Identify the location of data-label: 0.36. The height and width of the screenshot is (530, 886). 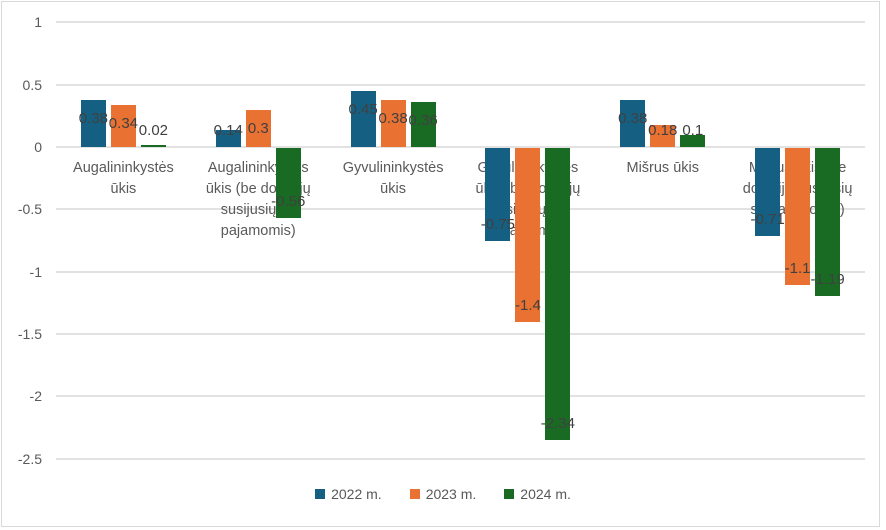
(423, 121).